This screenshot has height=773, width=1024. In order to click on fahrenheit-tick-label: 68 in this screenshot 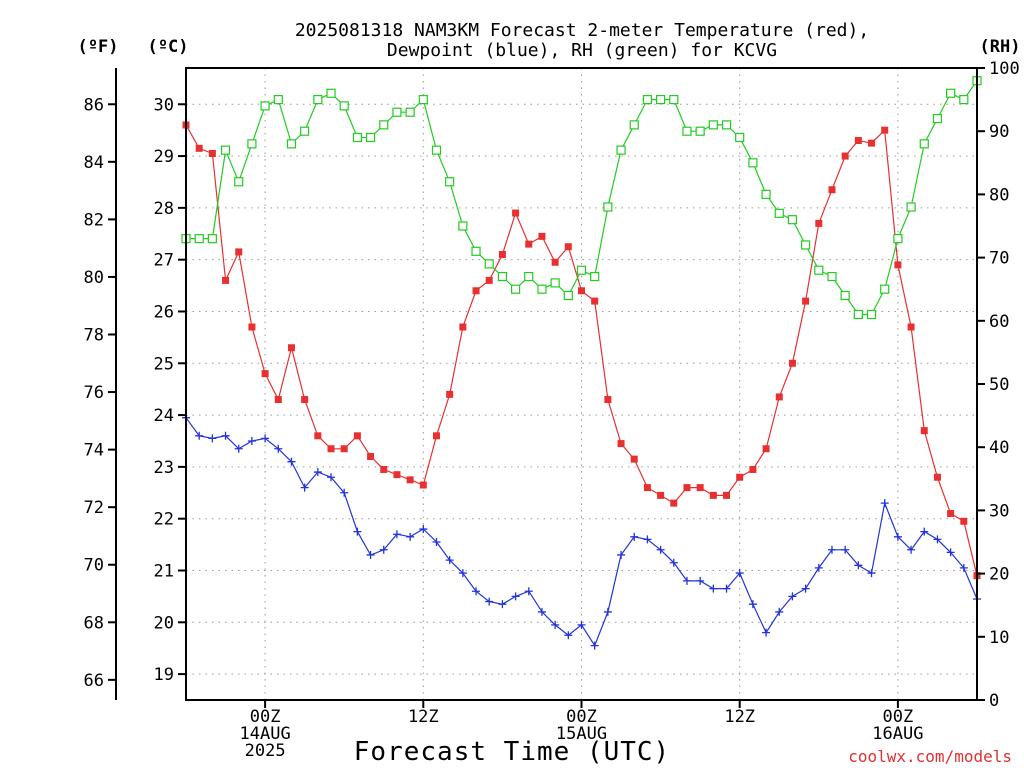, I will do `click(94, 623)`.